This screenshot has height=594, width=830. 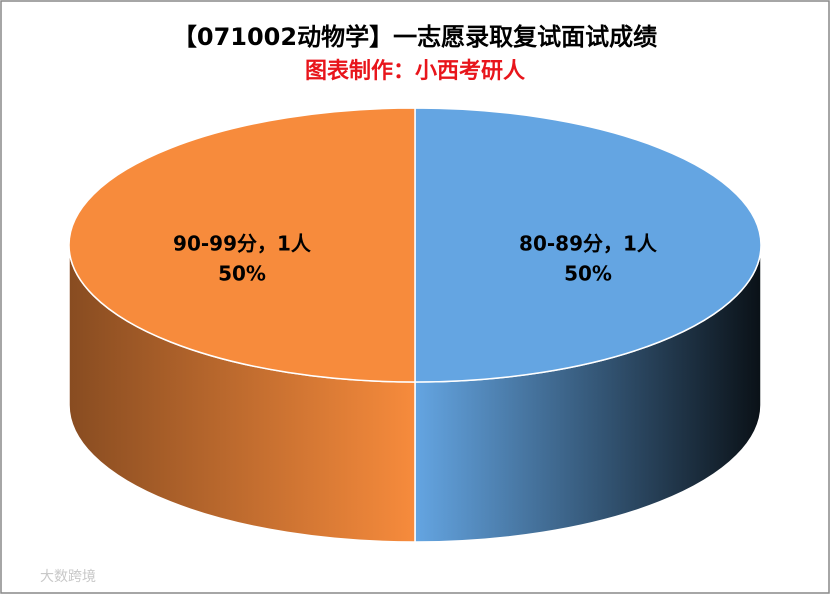 I want to click on watermark: 大数跨境, so click(x=68, y=577).